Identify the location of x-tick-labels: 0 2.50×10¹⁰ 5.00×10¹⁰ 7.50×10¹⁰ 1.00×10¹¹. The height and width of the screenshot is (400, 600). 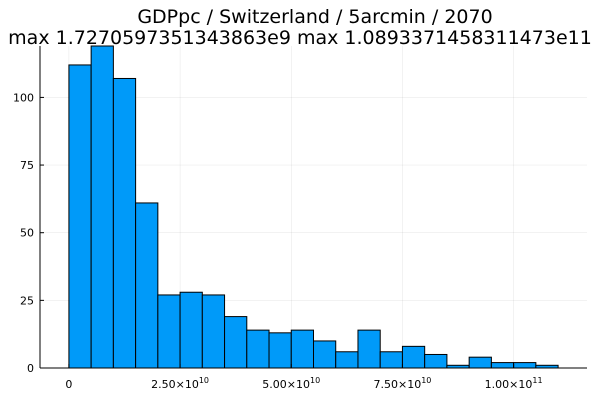
(303, 383).